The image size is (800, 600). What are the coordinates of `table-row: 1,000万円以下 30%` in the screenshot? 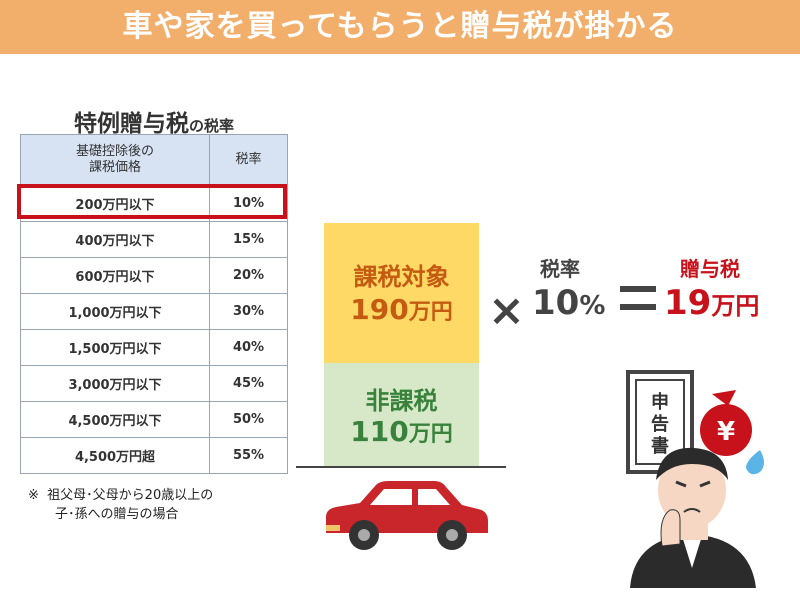 It's located at (154, 311).